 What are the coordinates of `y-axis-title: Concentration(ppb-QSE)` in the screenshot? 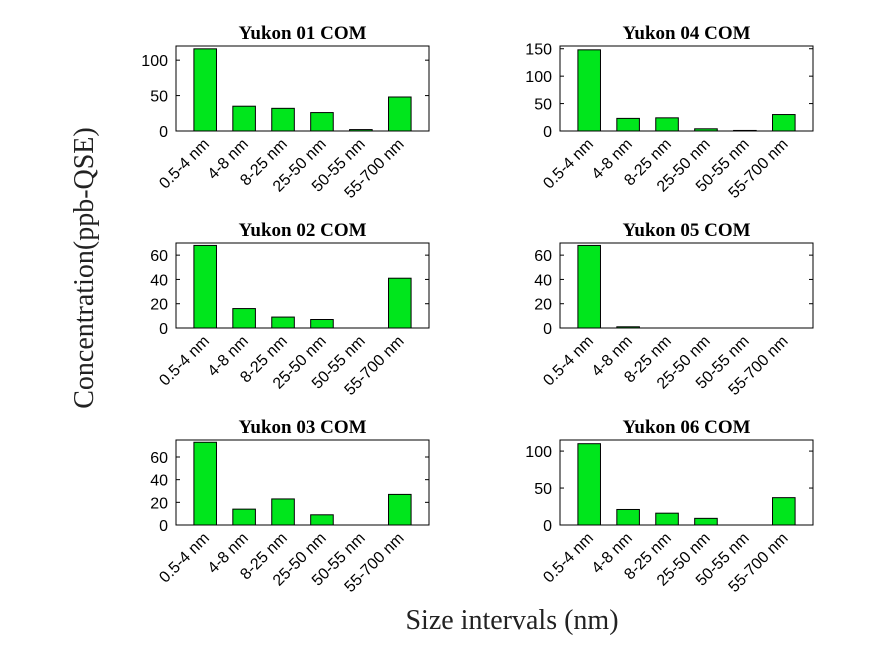 It's located at (84, 268).